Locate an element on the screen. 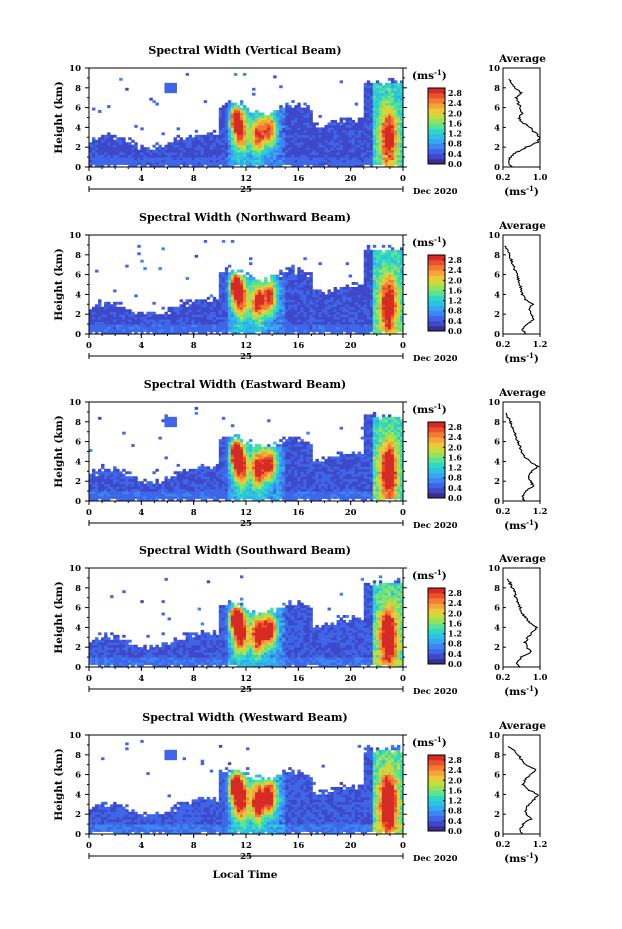  y-tick-label: 10 is located at coordinates (75, 403).